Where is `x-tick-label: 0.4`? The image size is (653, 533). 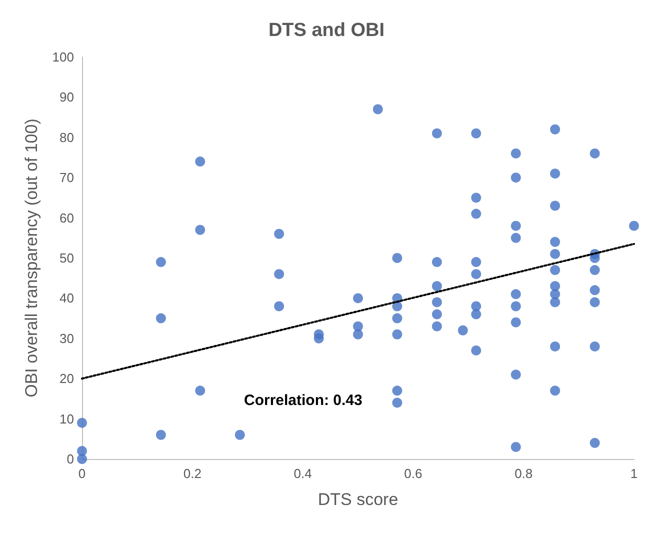
x-tick-label: 0.4 is located at coordinates (303, 473).